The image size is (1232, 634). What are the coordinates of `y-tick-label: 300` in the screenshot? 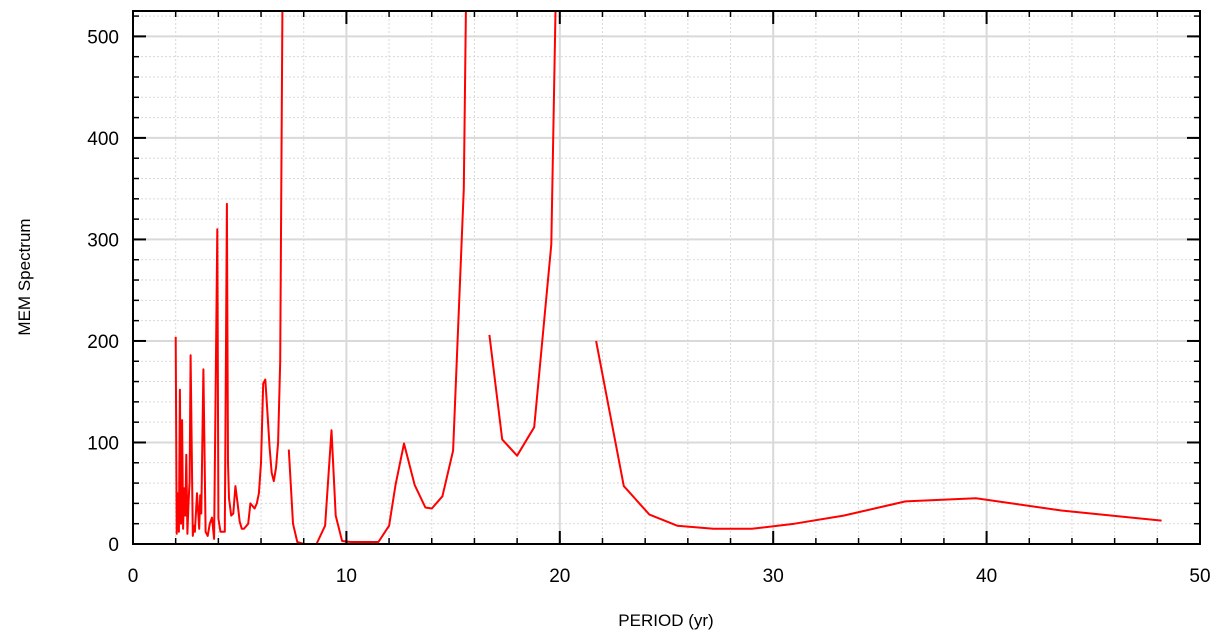 It's located at (103, 240).